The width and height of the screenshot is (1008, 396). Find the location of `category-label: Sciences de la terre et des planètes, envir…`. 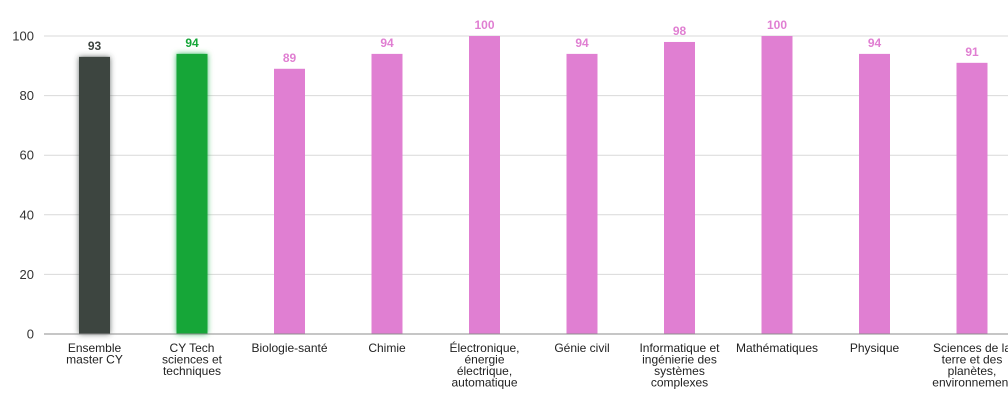

category-label: Sciences de la terre et des planètes, envir… is located at coordinates (970, 365).